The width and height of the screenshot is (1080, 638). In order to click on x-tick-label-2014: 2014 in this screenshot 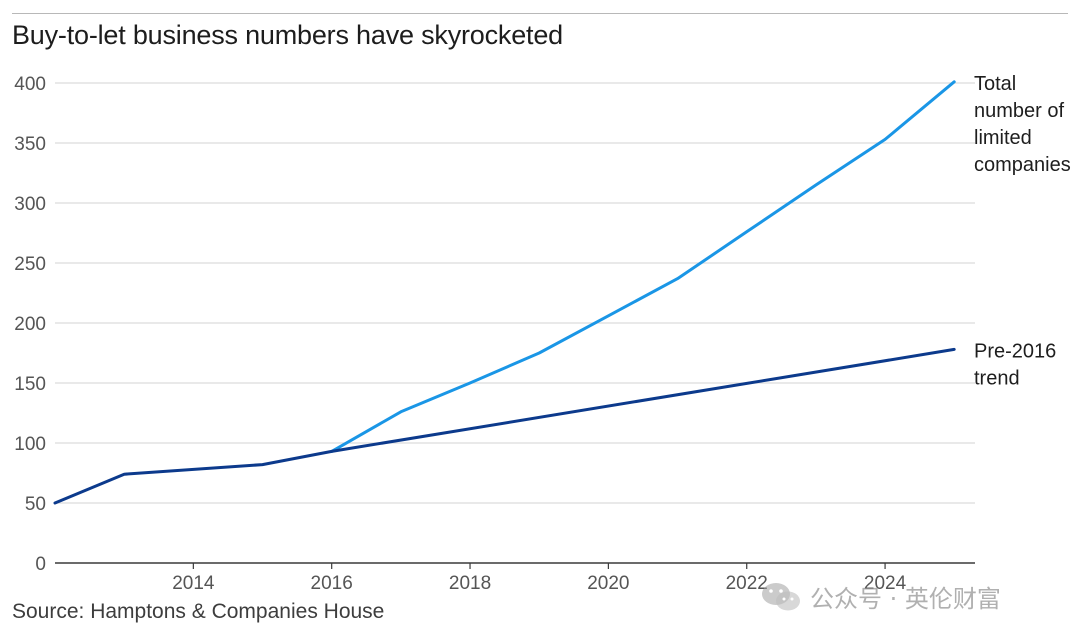, I will do `click(193, 583)`.